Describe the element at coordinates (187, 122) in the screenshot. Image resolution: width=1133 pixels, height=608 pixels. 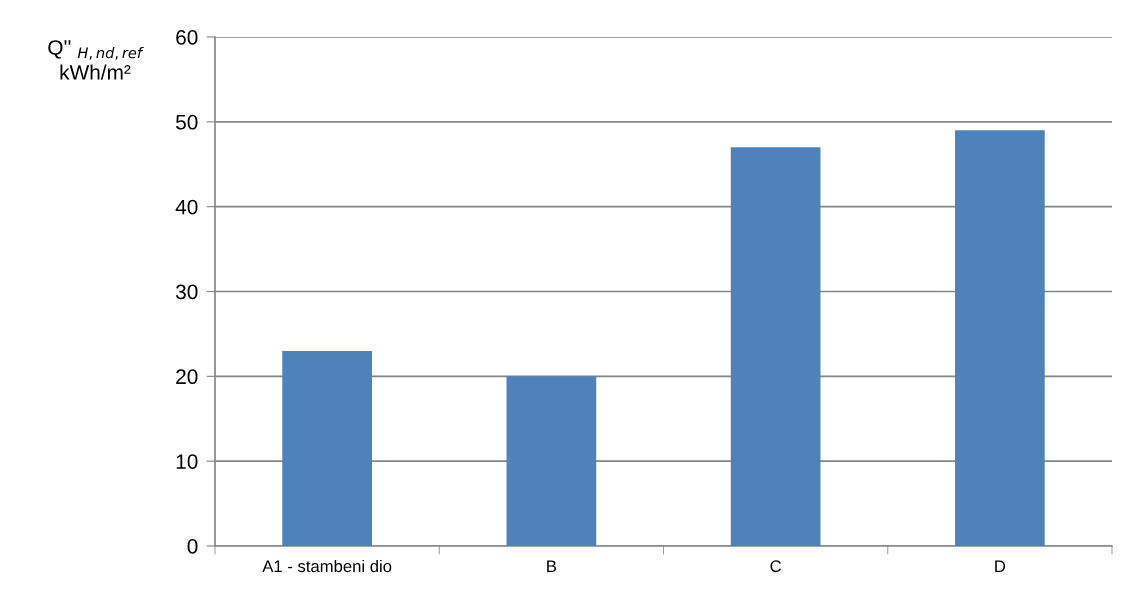
I see `y-tick-label: 50` at that location.